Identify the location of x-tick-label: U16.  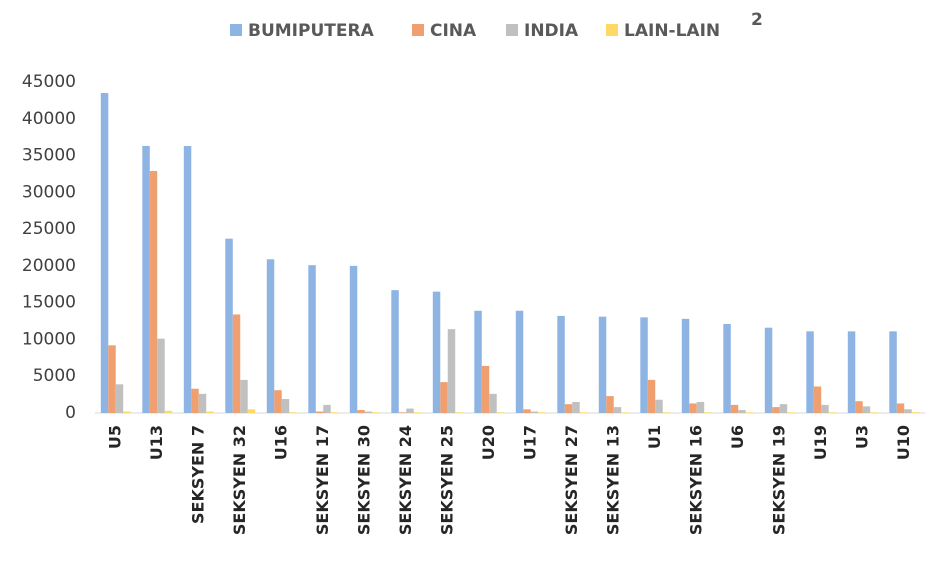
(280, 442).